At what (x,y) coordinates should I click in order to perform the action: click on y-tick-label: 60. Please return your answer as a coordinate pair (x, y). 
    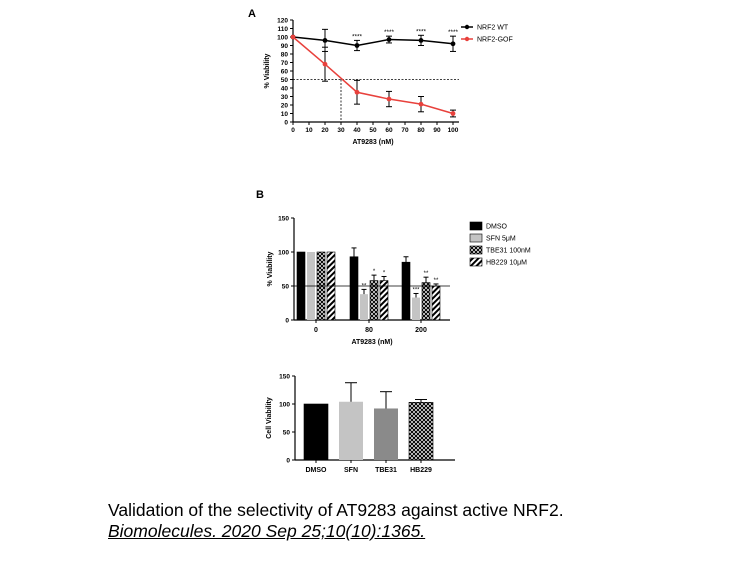
    Looking at the image, I should click on (285, 72).